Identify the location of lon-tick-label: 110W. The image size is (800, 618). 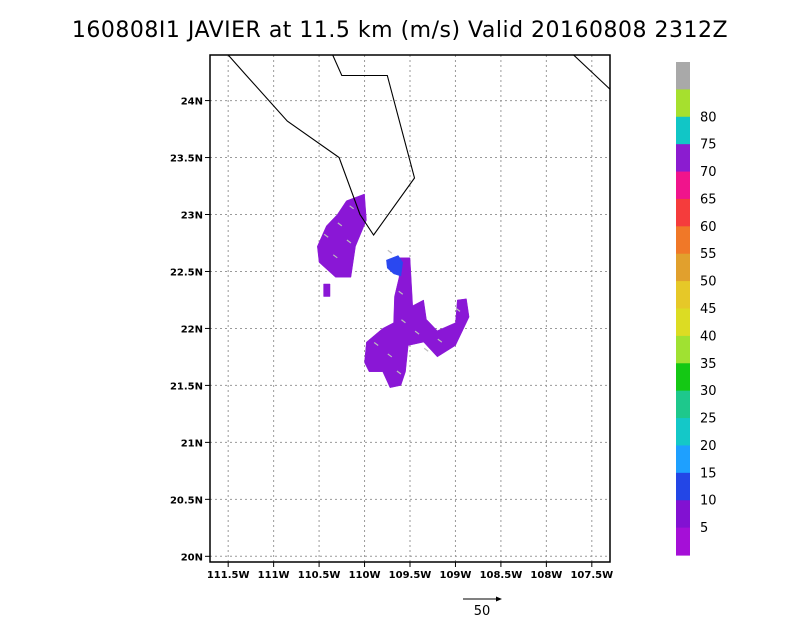
(365, 575).